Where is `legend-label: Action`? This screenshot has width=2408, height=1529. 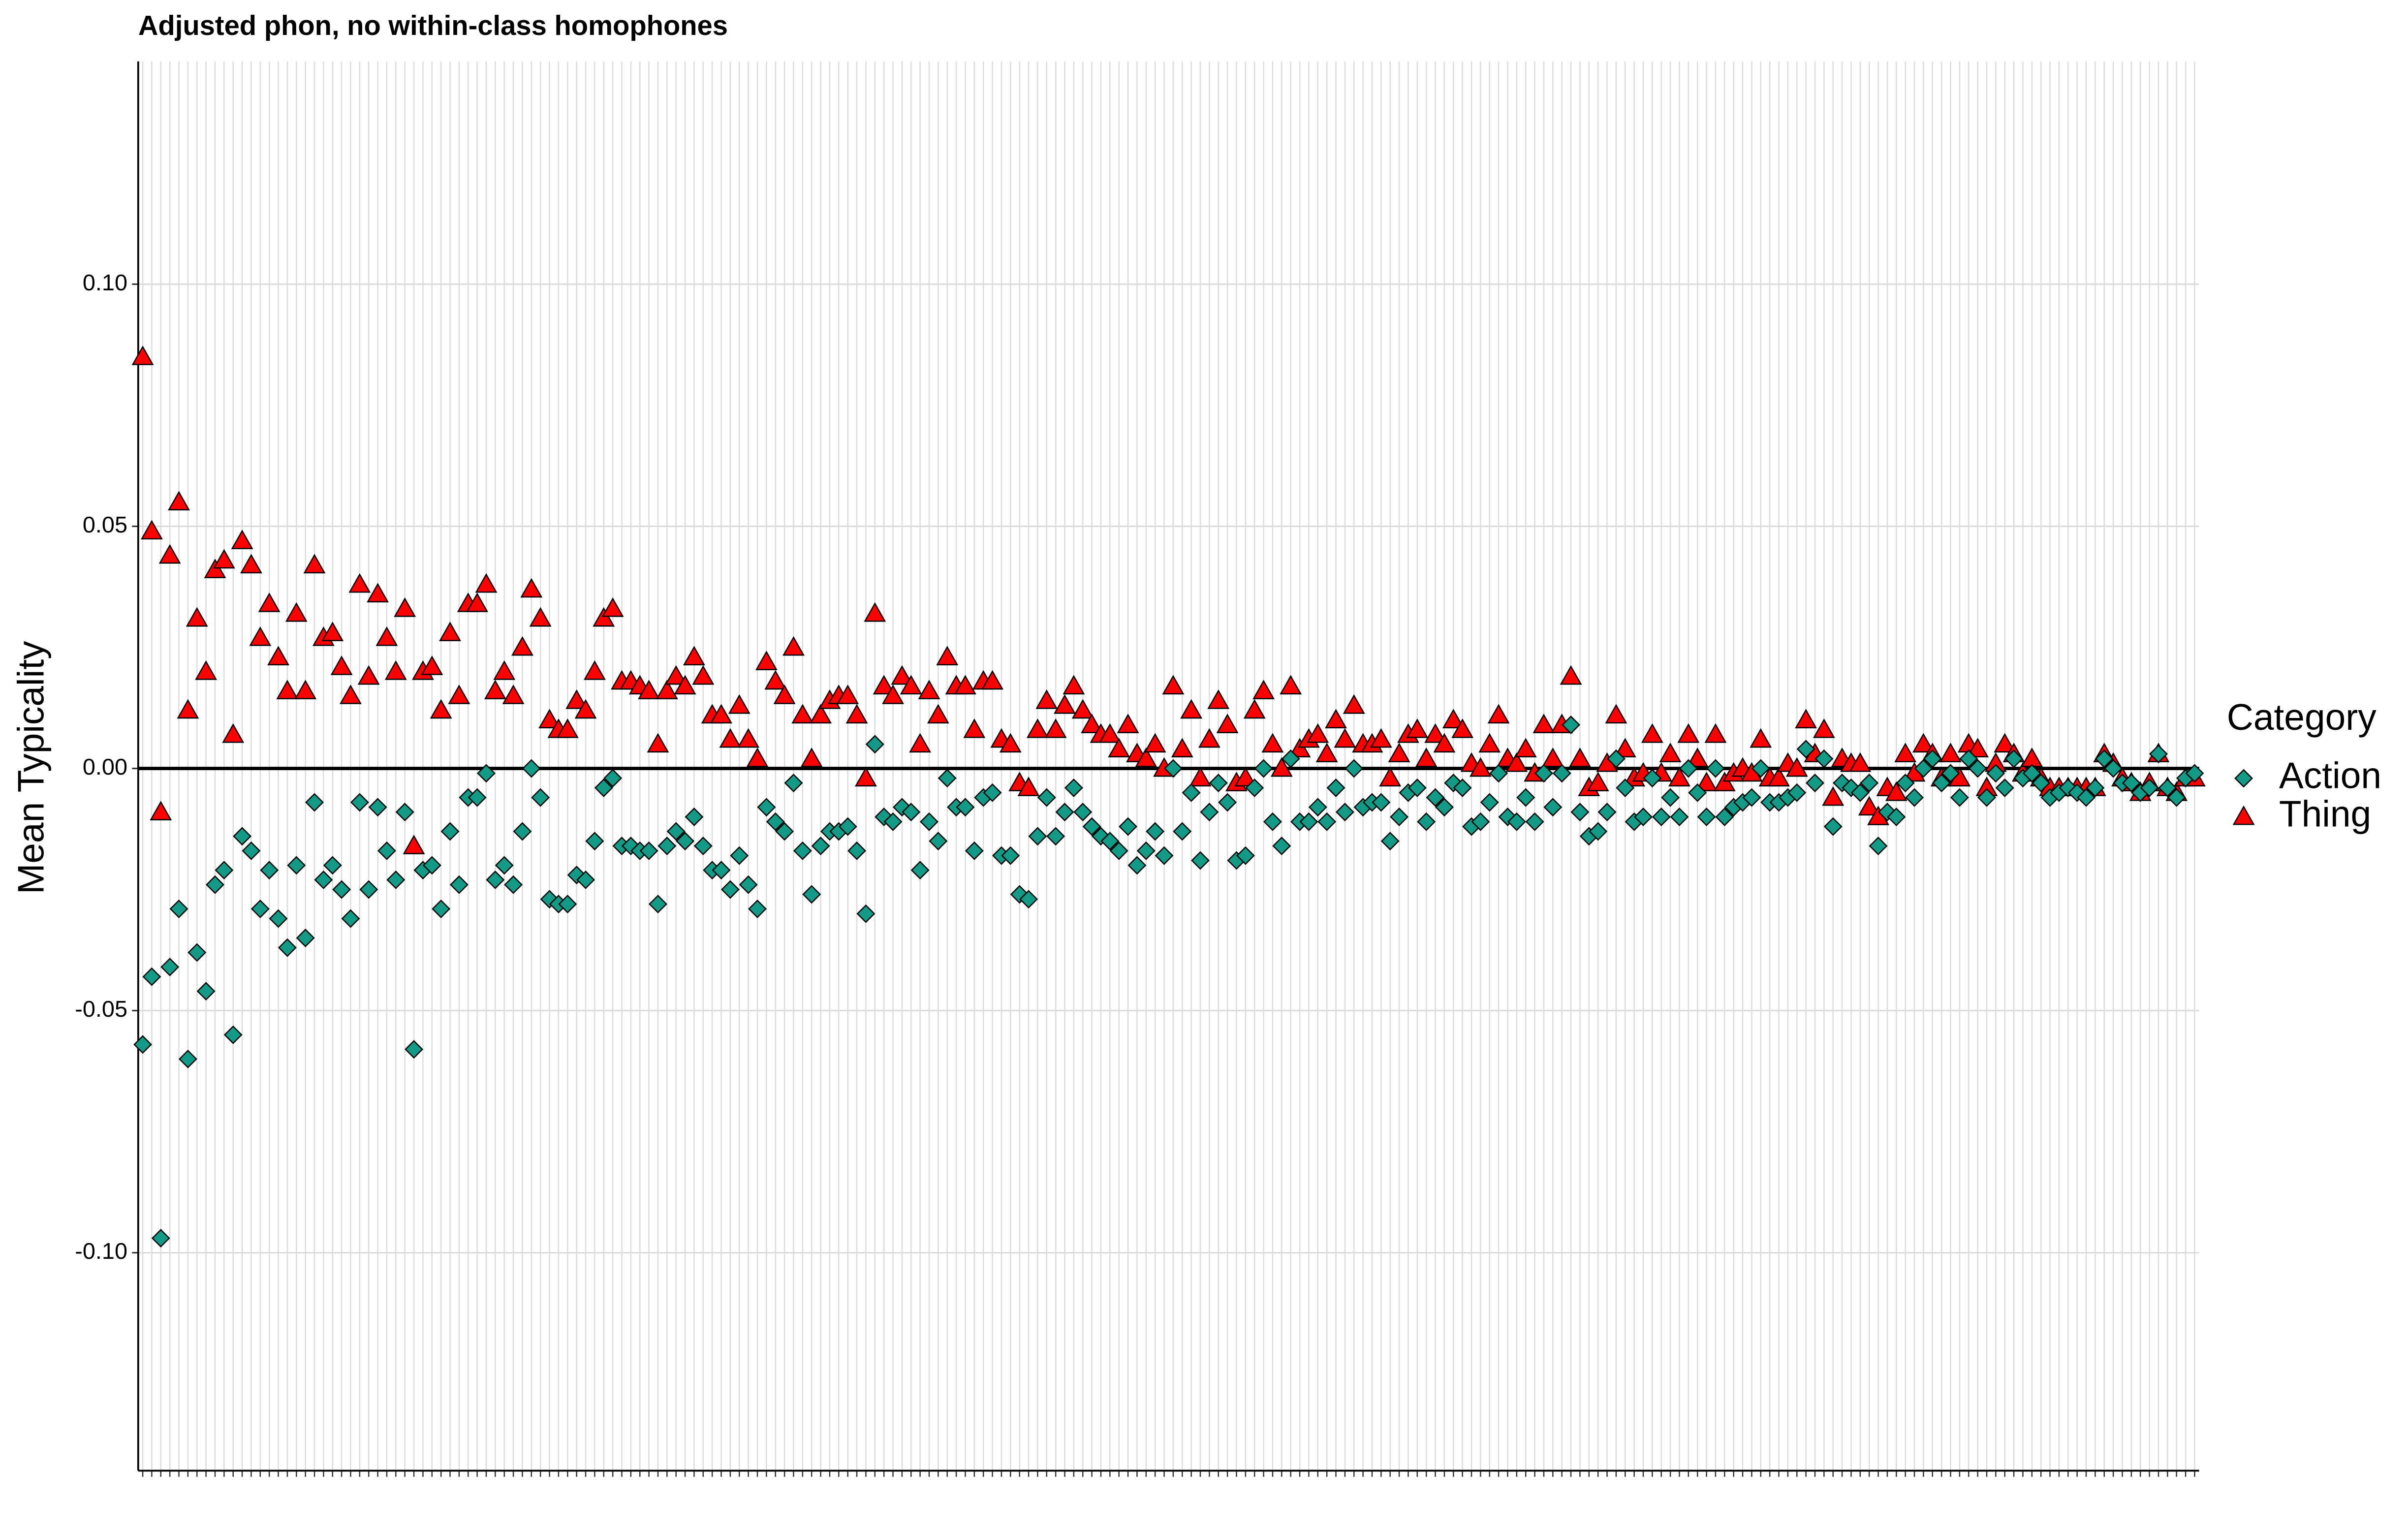
legend-label: Action is located at coordinates (2330, 775).